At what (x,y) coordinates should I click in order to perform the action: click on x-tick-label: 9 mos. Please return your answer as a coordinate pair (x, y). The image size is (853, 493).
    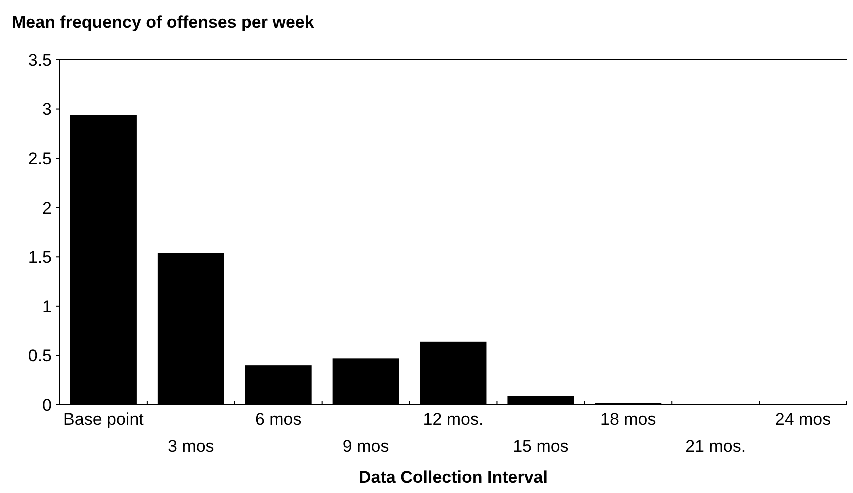
    Looking at the image, I should click on (366, 446).